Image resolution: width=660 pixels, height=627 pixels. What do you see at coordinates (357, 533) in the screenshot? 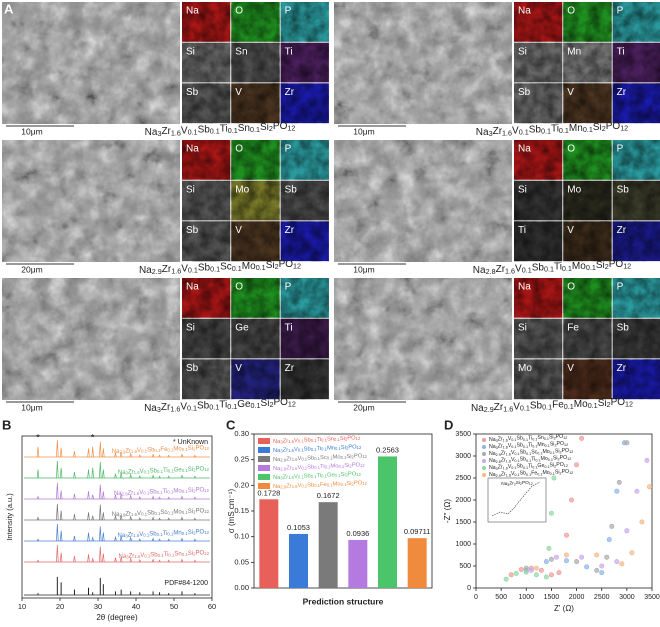
I see `value-label: 0.0936` at bounding box center [357, 533].